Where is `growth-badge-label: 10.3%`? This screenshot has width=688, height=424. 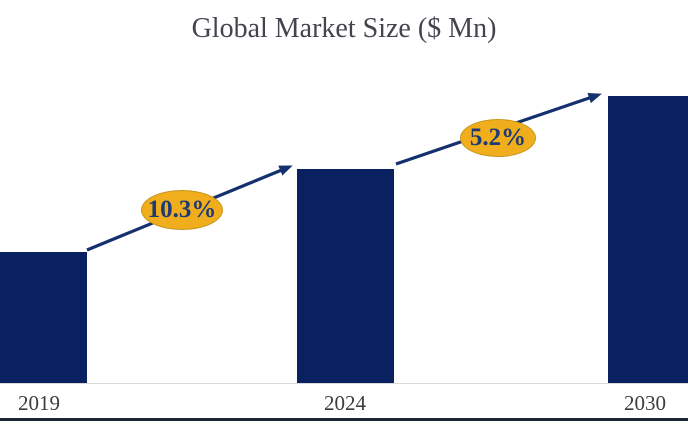
growth-badge-label: 10.3% is located at coordinates (182, 209).